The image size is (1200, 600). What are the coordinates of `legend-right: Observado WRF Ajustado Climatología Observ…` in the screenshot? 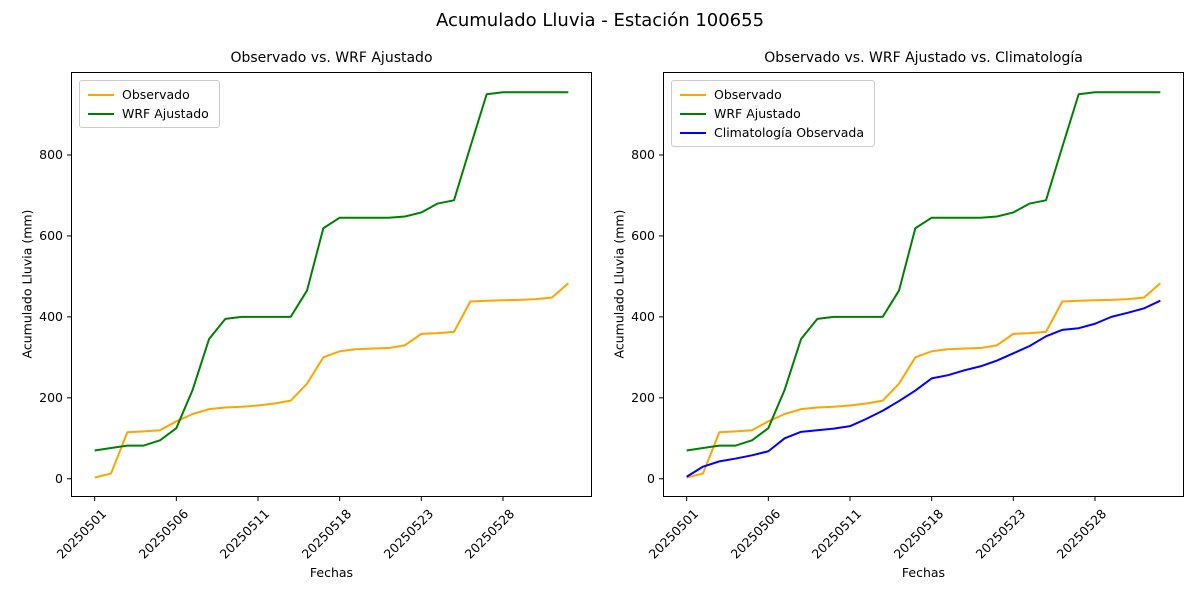 It's located at (773, 113).